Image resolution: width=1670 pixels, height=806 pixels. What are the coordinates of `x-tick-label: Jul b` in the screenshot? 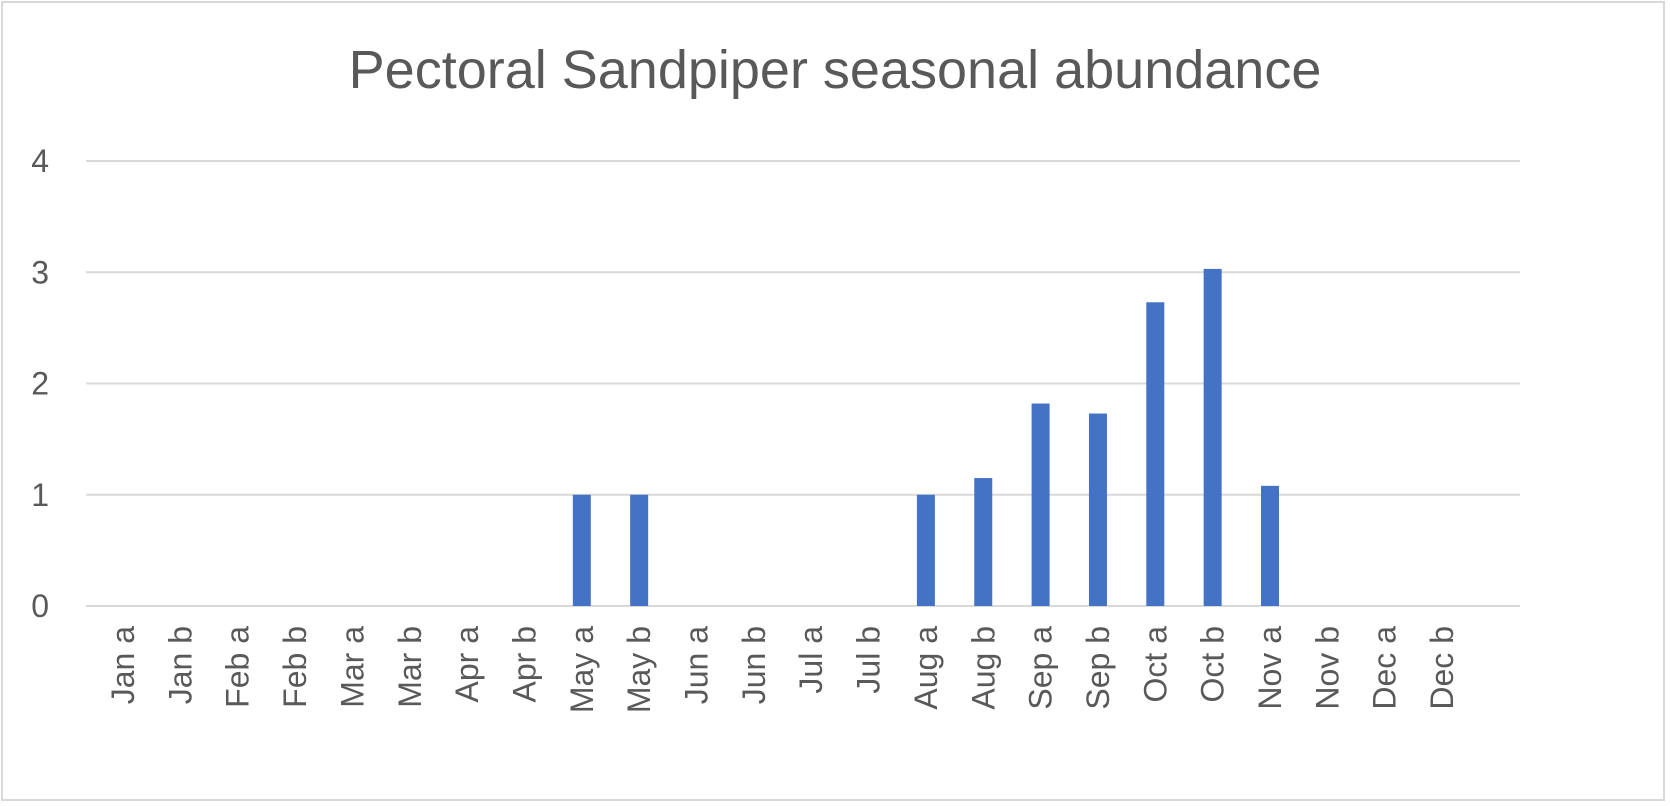 It's located at (869, 660).